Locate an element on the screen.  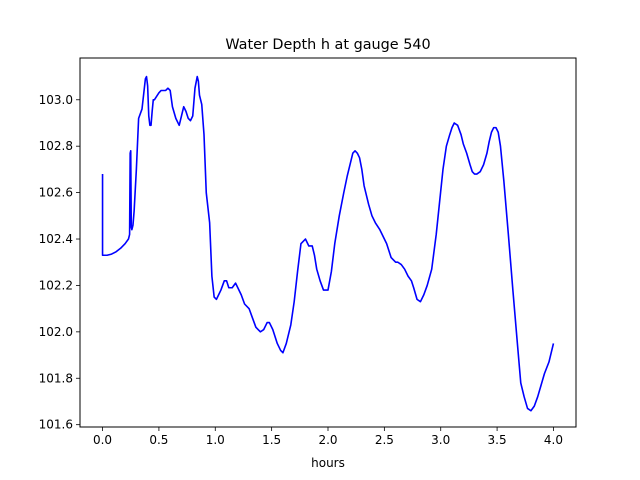
y-tick-label: 101.6 is located at coordinates (56, 425).